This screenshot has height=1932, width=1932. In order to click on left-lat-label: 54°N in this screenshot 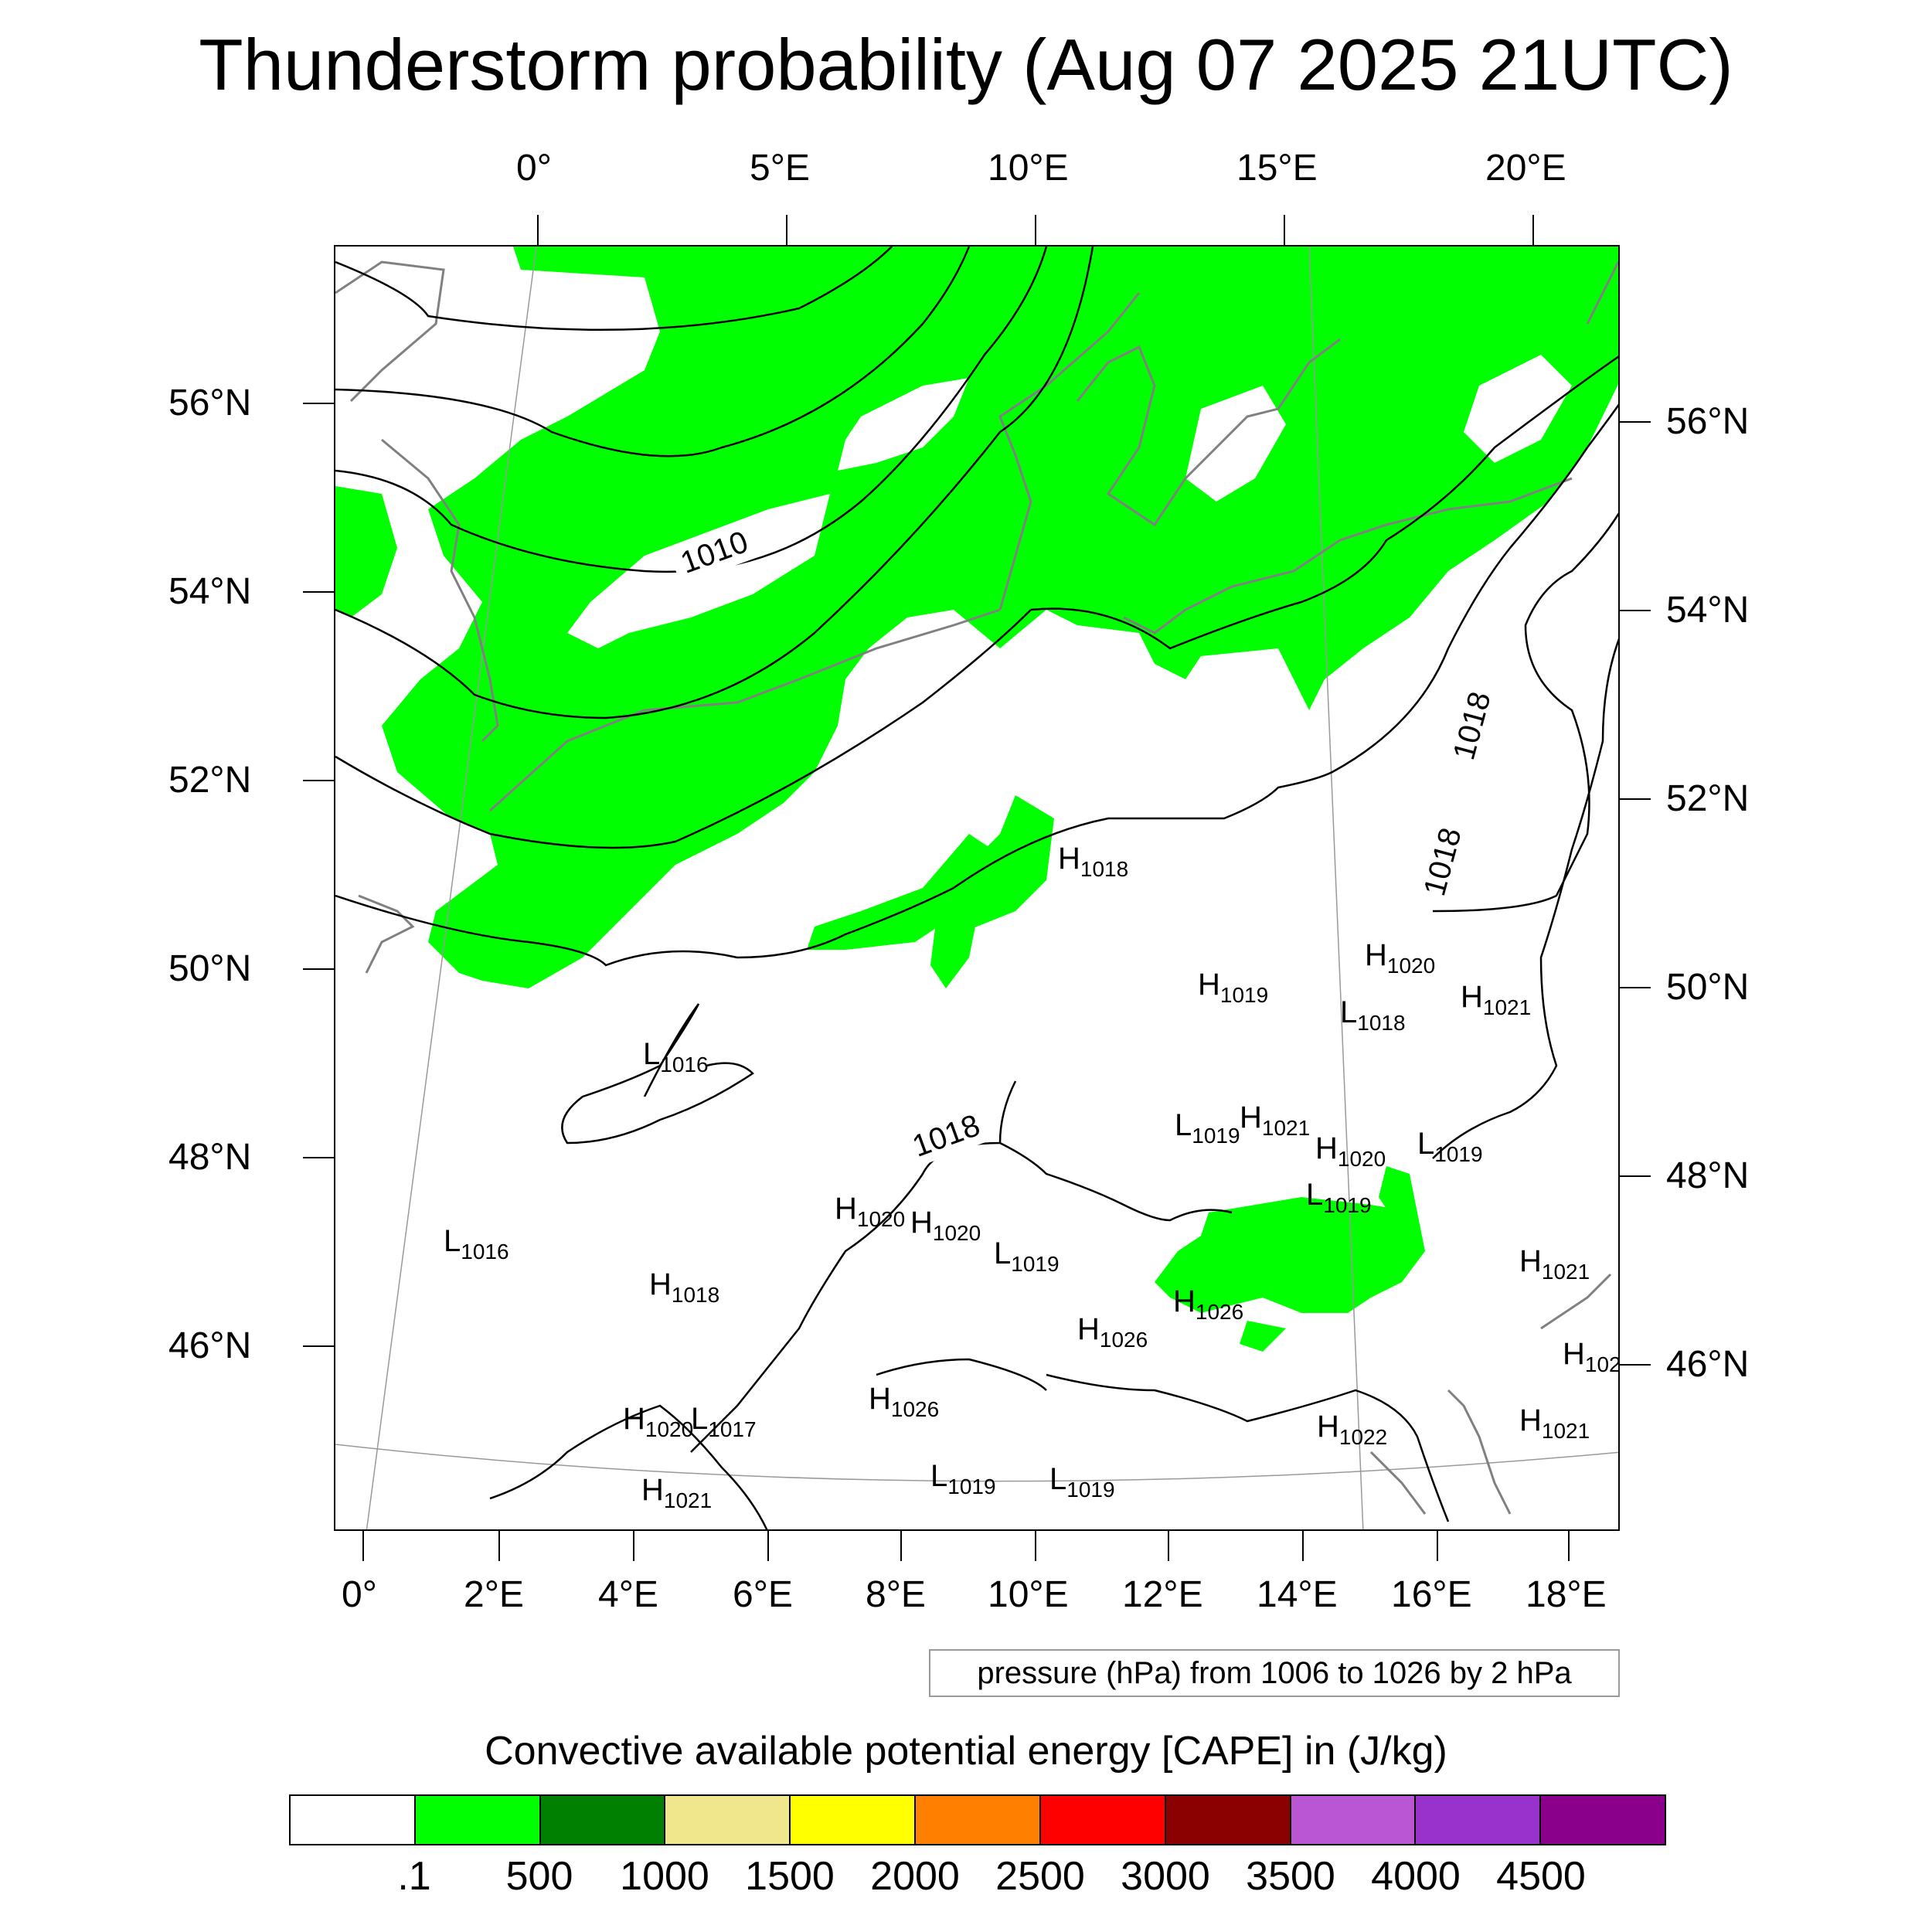, I will do `click(210, 592)`.